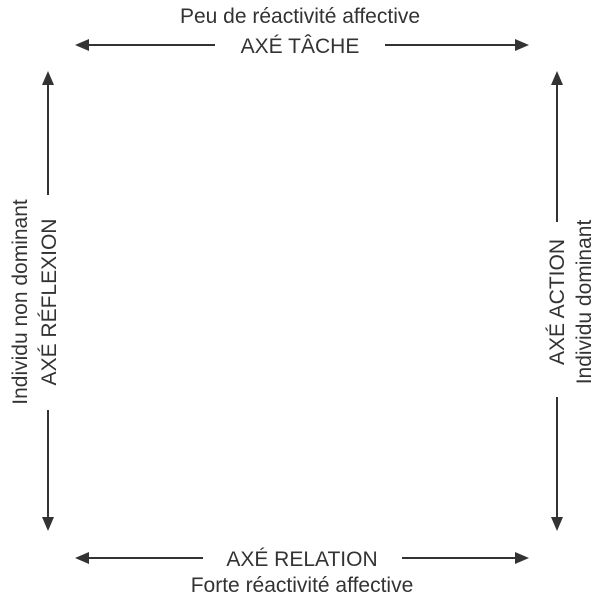 This screenshot has height=600, width=600. Describe the element at coordinates (557, 302) in the screenshot. I see `right-axis-label: AXÉ ACTION` at that location.